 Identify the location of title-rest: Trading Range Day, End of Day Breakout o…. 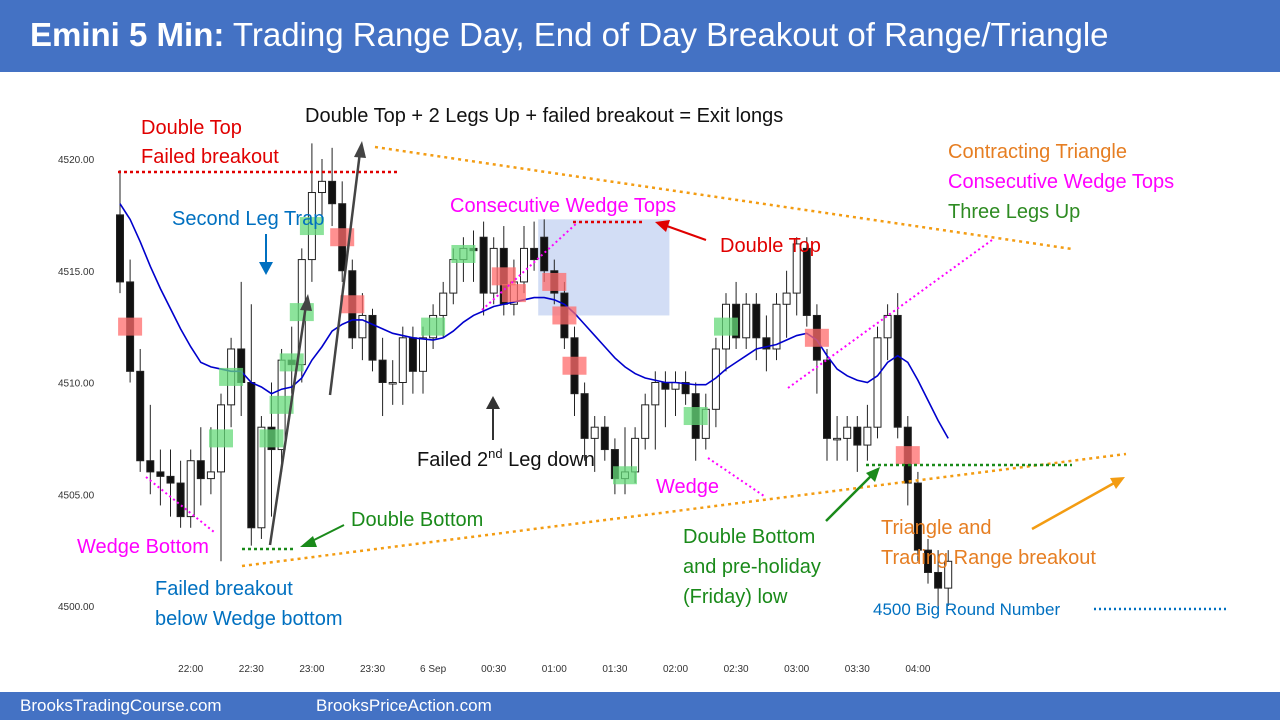
(670, 34).